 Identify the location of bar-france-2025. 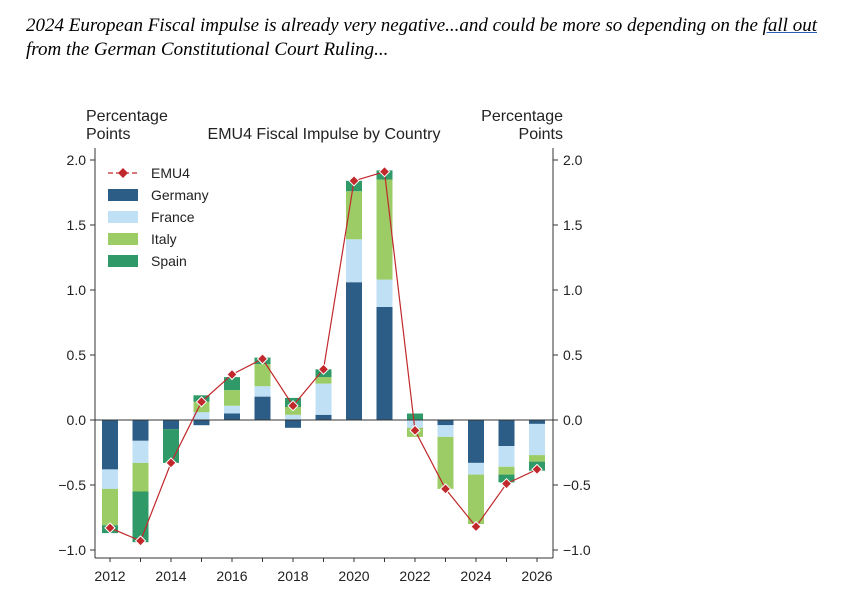
(506, 456).